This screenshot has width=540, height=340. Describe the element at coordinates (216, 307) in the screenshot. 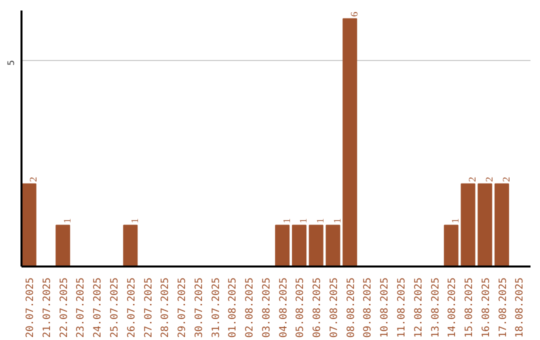

I see `x-tick-label: 31.07.2025` at that location.